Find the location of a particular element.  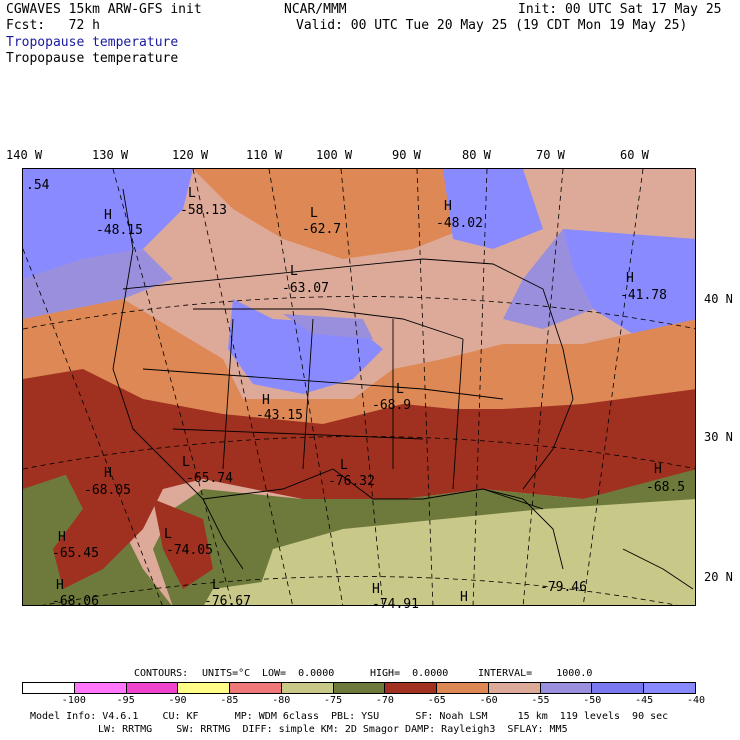

init-time: Init: 00 UTC Sat 17 May 25 is located at coordinates (620, 9).